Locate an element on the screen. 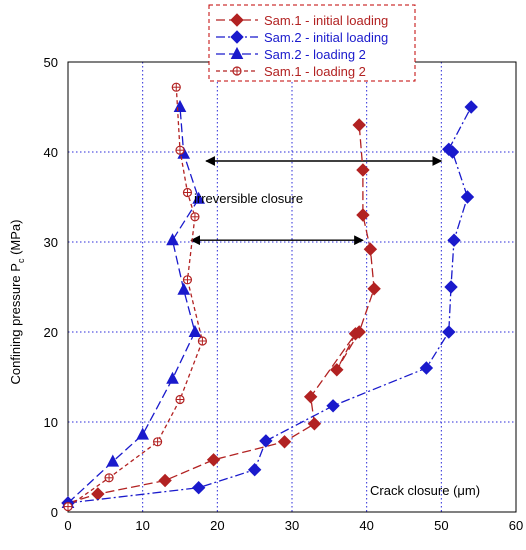 The image size is (526, 550). legend-label: Sam.1 - loading 2 is located at coordinates (315, 71).